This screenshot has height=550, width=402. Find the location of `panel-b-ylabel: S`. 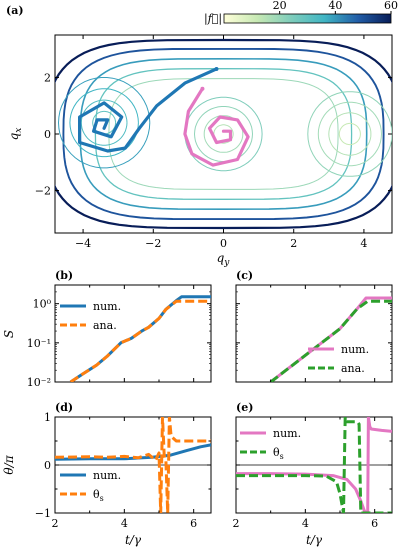

panel-b-ylabel: S is located at coordinates (9, 334).